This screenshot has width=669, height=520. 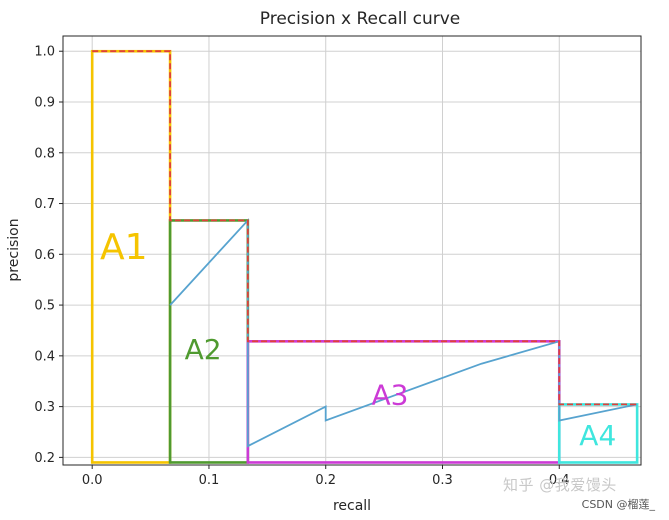 I want to click on y-tick-label: 0.2, so click(x=44, y=458).